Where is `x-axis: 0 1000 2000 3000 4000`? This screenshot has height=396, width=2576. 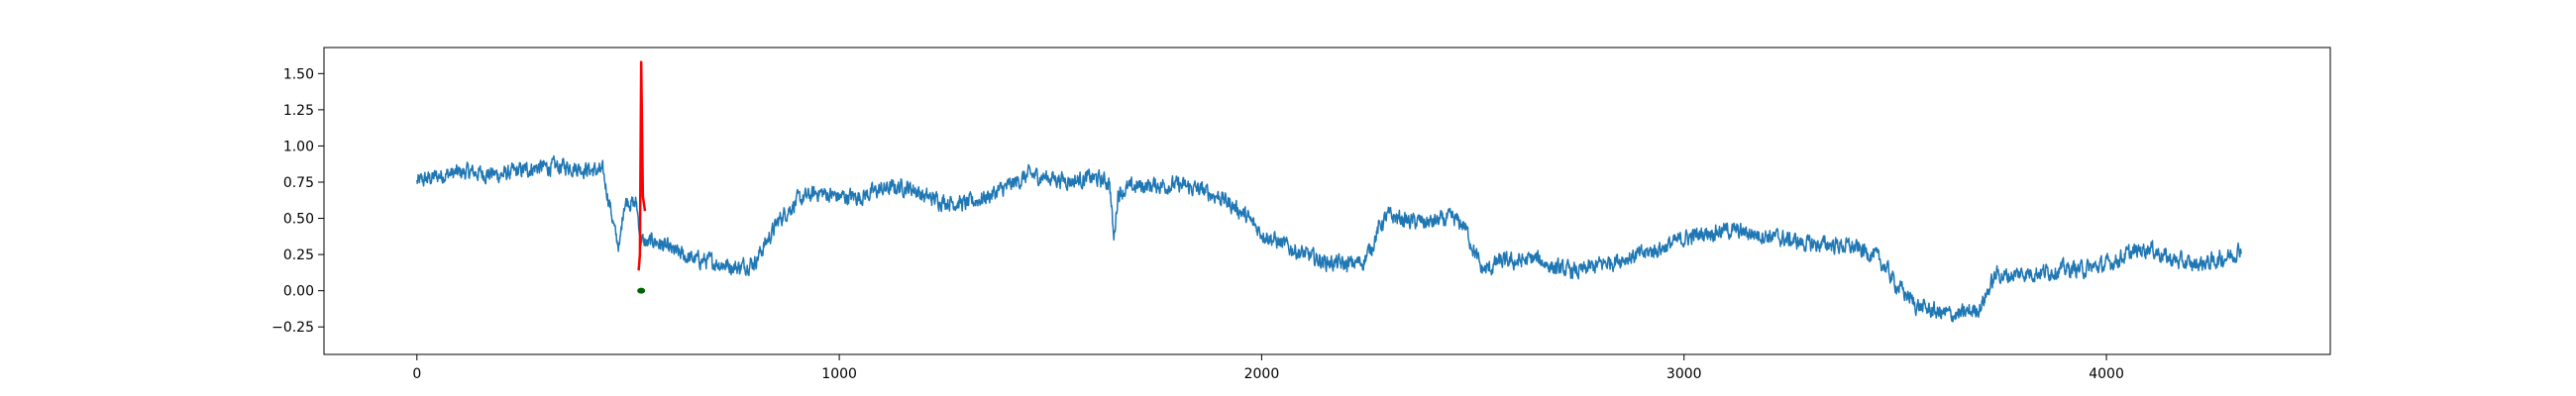
x-axis: 0 1000 2000 3000 4000 is located at coordinates (1268, 368).